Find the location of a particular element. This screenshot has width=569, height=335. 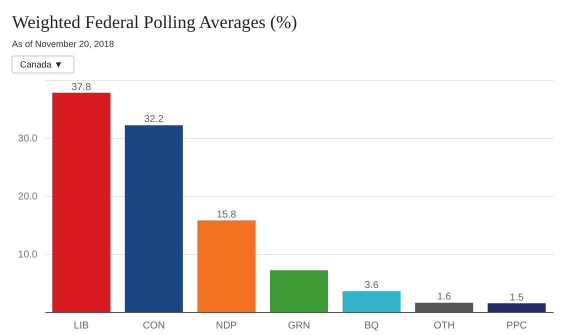

chart-subtitle: As of November 20, 2018 is located at coordinates (63, 44).